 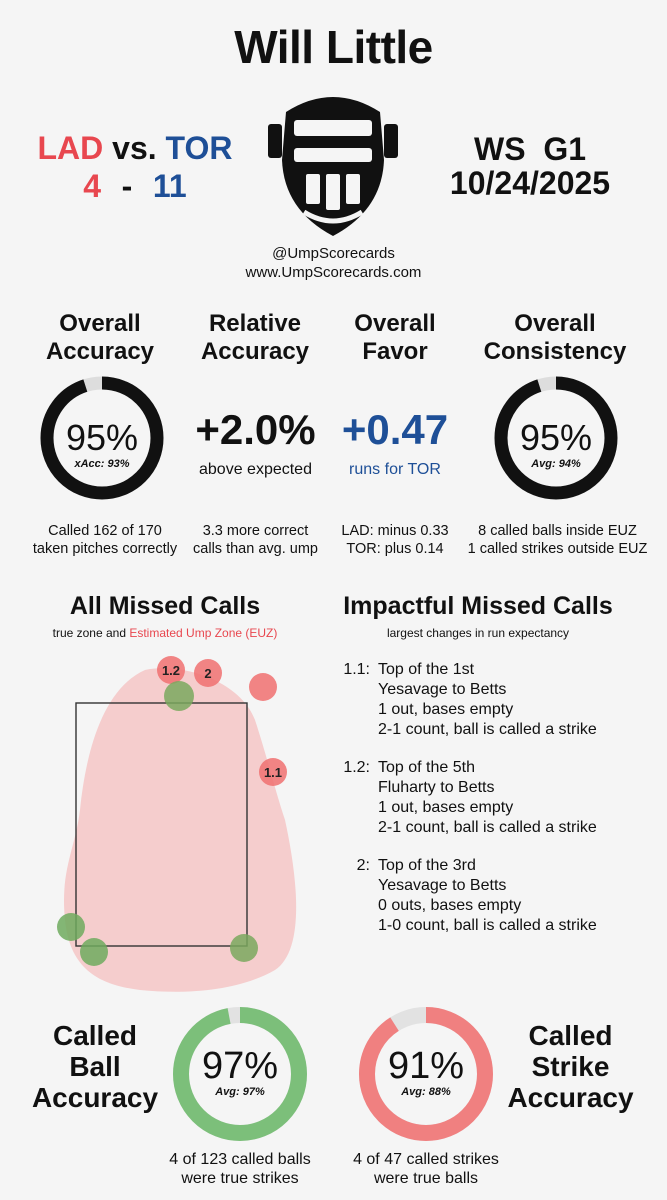 What do you see at coordinates (478, 606) in the screenshot?
I see `impactful-heading: Impactful Missed Calls` at bounding box center [478, 606].